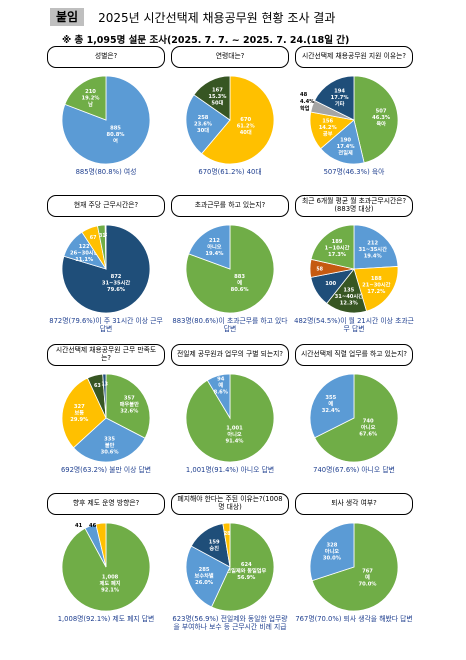 The width and height of the screenshot is (466, 660). Describe the element at coordinates (348, 290) in the screenshot. I see `slice-label: 135` at that location.